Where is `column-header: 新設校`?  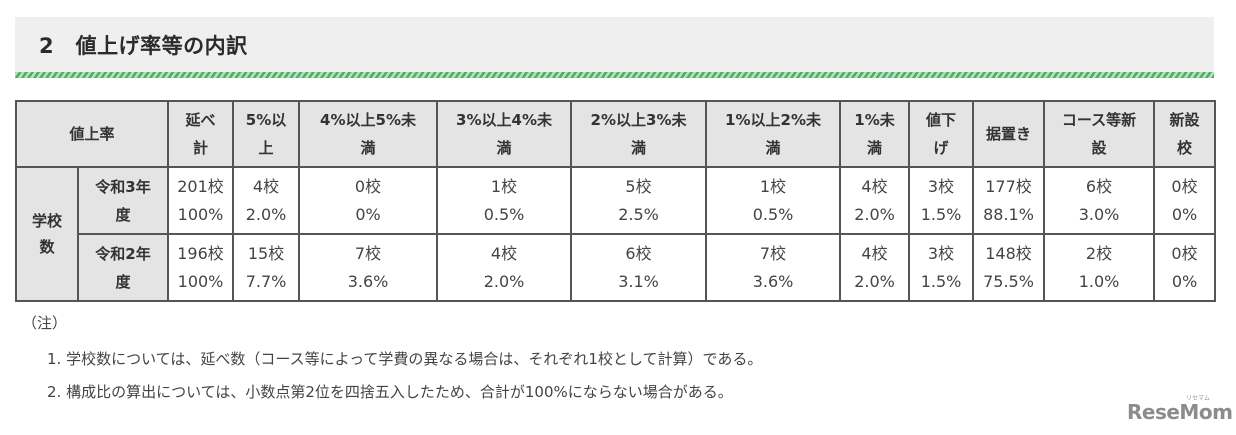
column-header: 新設校 is located at coordinates (1185, 134).